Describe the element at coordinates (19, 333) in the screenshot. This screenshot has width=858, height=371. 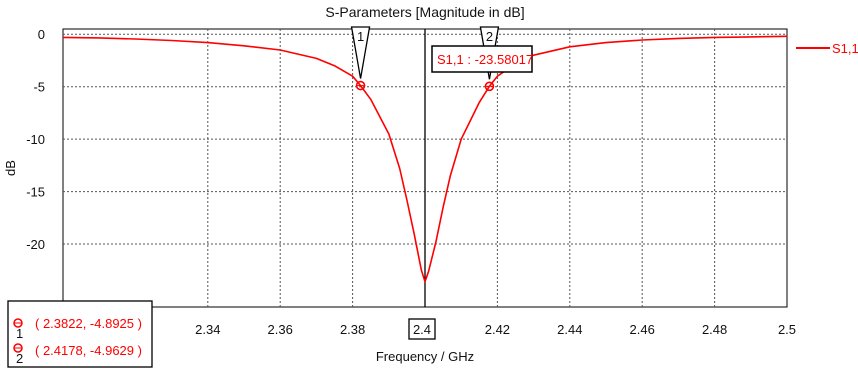
I see `marker-table-index-1: 1` at that location.